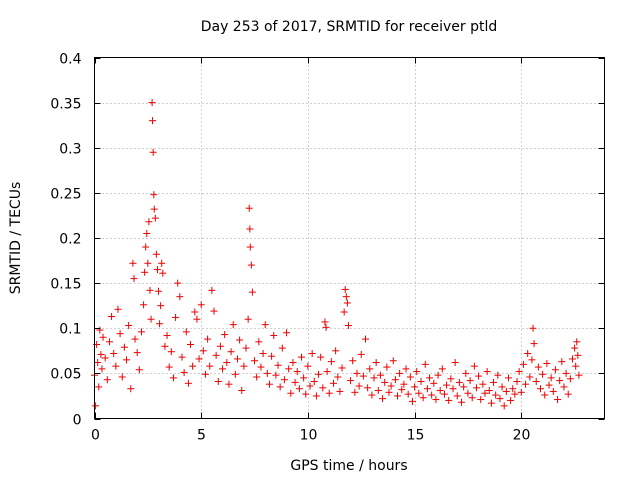  I want to click on x-tick-label: 15, so click(416, 436).